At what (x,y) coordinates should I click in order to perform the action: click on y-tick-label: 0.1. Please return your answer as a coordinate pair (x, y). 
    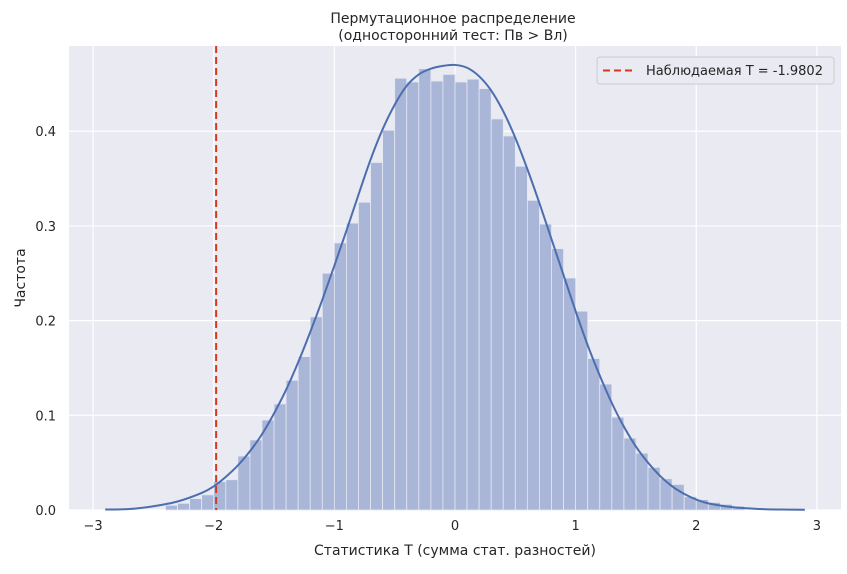
    Looking at the image, I should click on (45, 416).